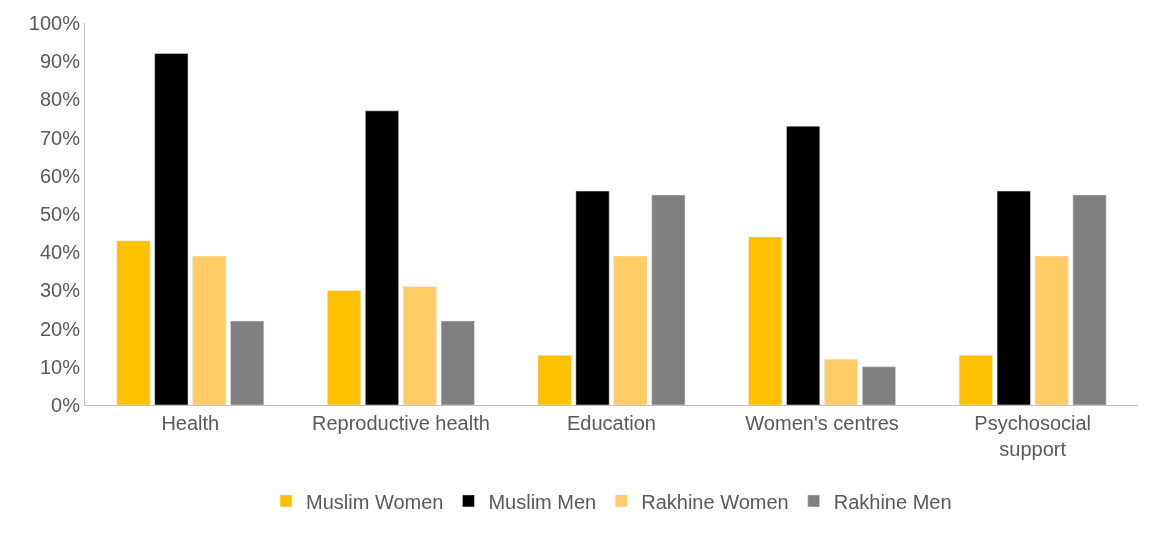 This screenshot has width=1158, height=533. Describe the element at coordinates (375, 501) in the screenshot. I see `legend-label: Muslim Women` at that location.